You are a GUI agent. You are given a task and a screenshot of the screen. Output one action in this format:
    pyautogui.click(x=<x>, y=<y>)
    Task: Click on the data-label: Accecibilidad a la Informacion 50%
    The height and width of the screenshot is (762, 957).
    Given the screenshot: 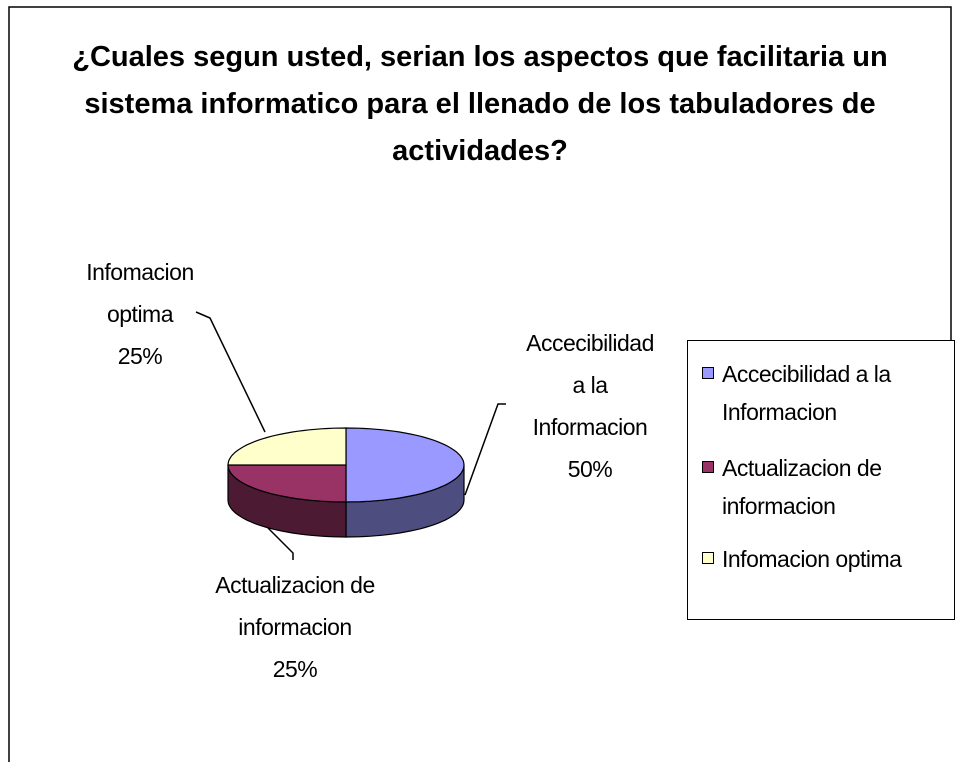 What is the action you would take?
    pyautogui.click(x=590, y=406)
    